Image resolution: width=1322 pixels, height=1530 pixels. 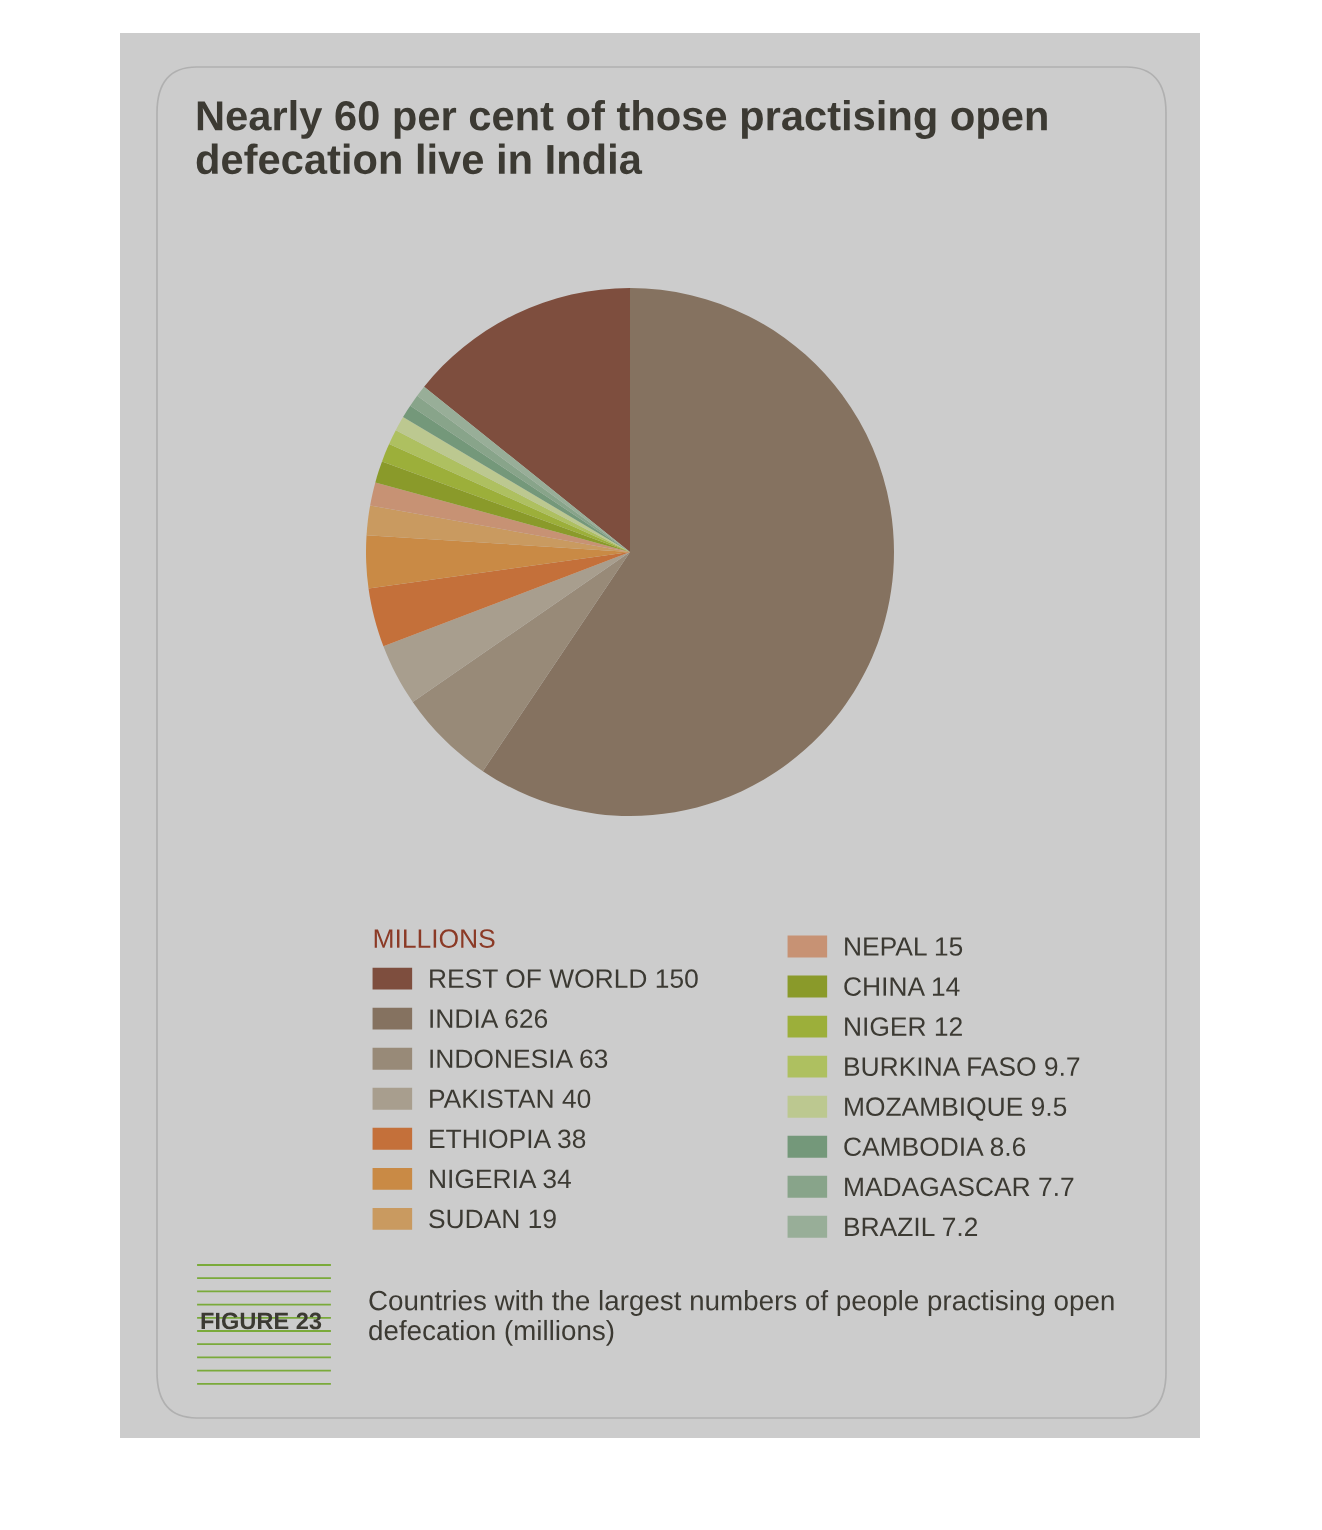 What do you see at coordinates (935, 1147) in the screenshot?
I see `legend-label: CAMBODIA 8.6` at bounding box center [935, 1147].